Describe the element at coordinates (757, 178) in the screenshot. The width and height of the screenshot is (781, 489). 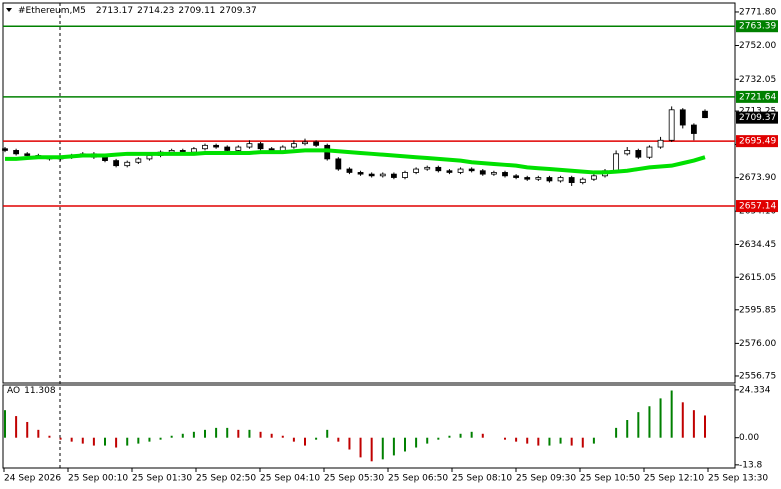
I see `y-tick-label: 2673.90` at that location.